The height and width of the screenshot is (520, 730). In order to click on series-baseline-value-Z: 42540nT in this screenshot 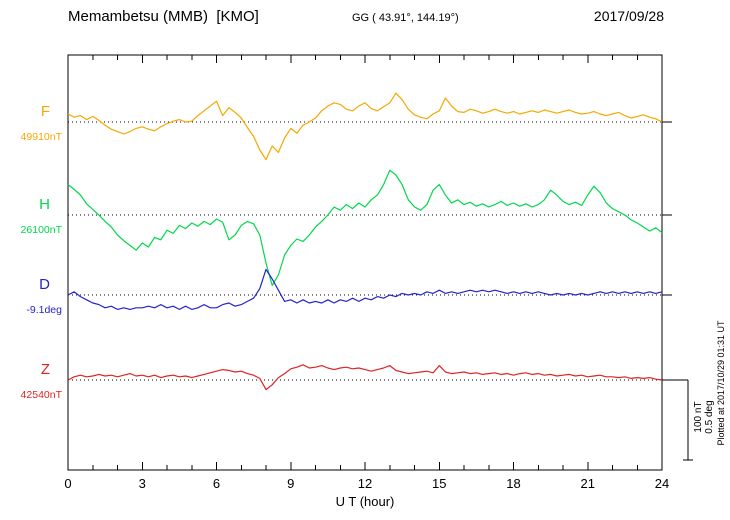, I will do `click(42, 395)`.